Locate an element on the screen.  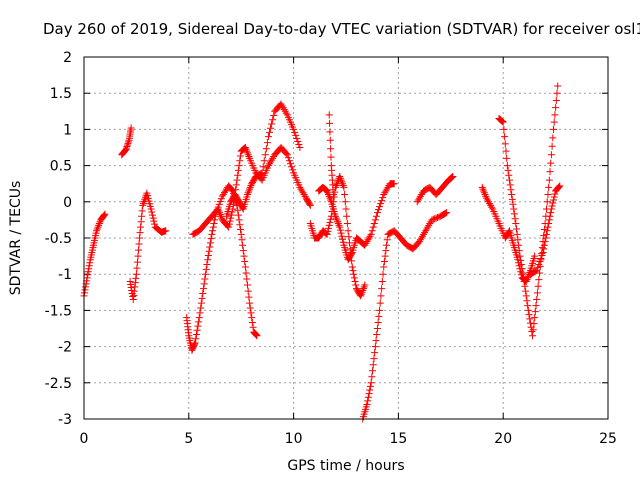
y-tick-label: -0.5 is located at coordinates (58, 239).